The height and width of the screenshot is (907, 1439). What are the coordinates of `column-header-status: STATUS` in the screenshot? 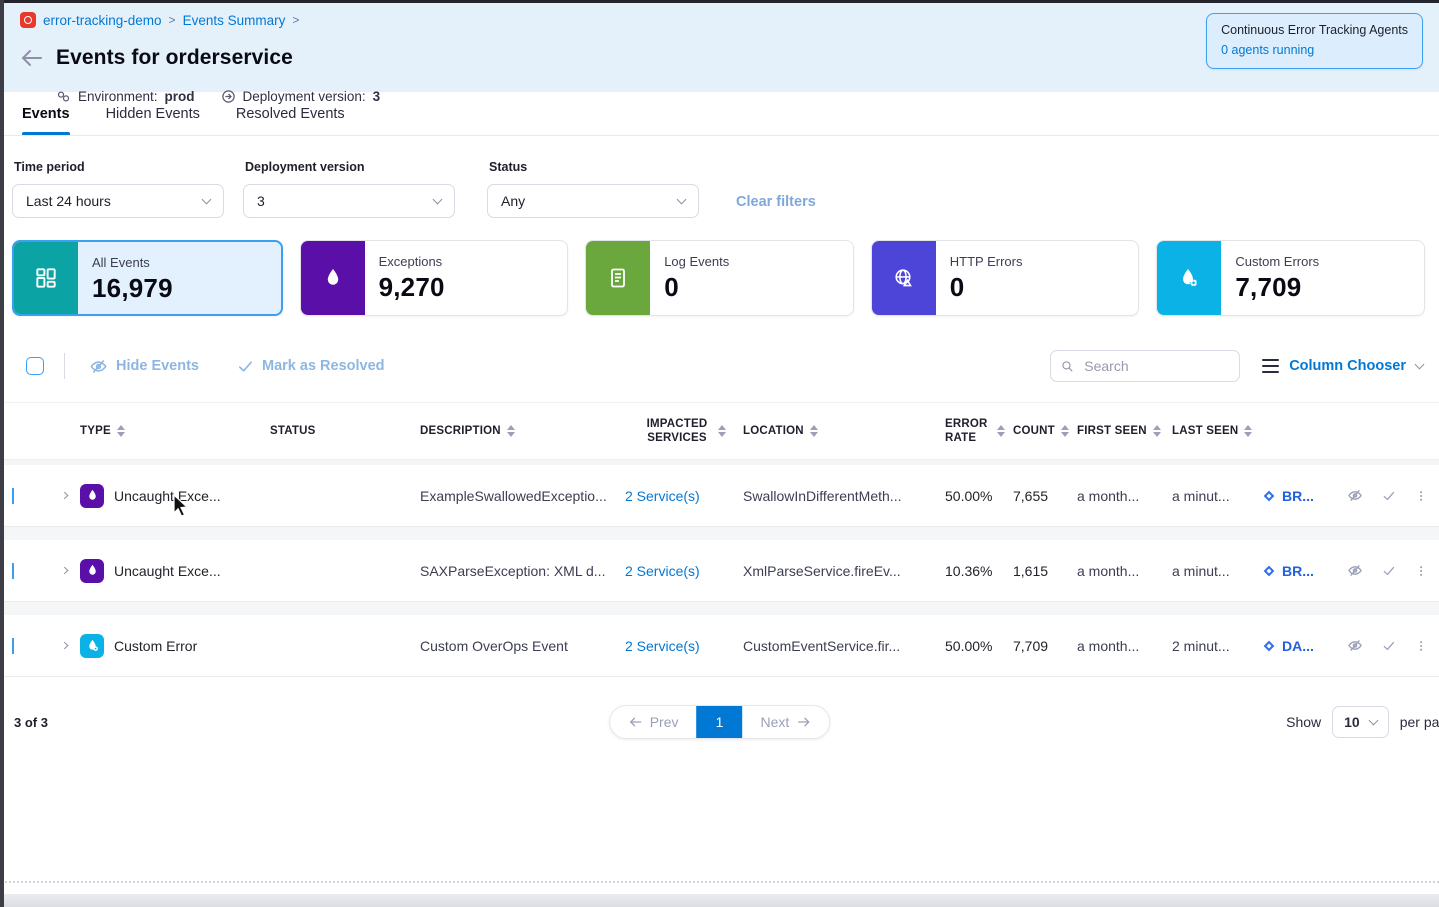 It's located at (293, 430).